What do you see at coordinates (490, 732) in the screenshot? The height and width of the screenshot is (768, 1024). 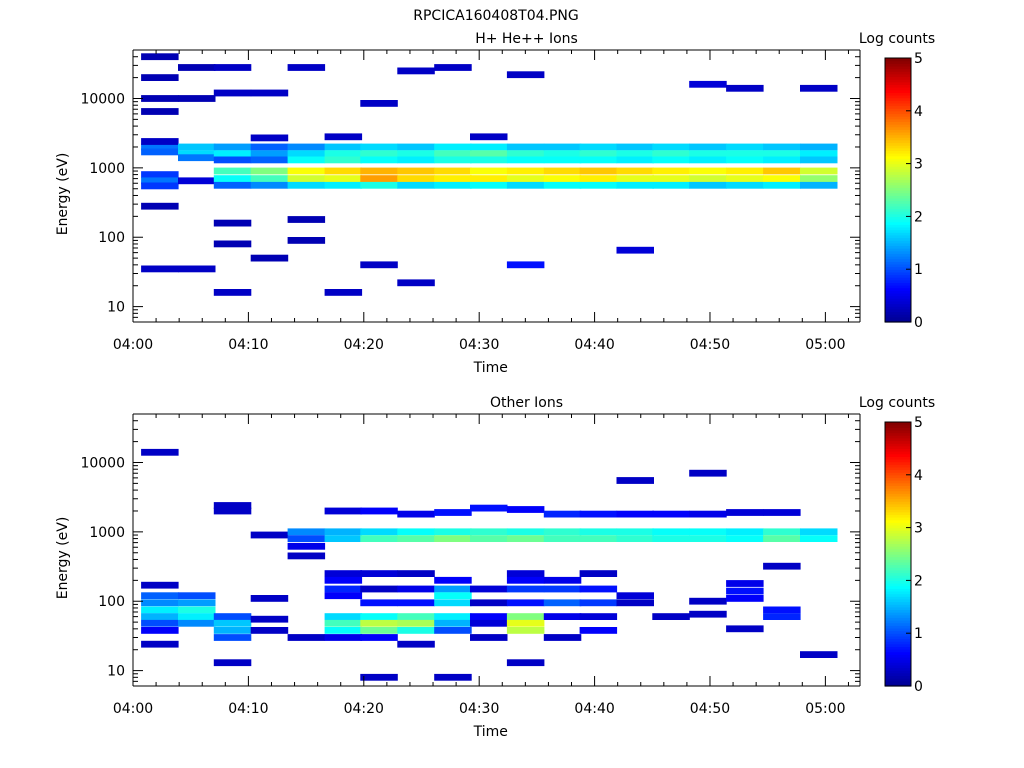 I see `x-axis-label: Time` at bounding box center [490, 732].